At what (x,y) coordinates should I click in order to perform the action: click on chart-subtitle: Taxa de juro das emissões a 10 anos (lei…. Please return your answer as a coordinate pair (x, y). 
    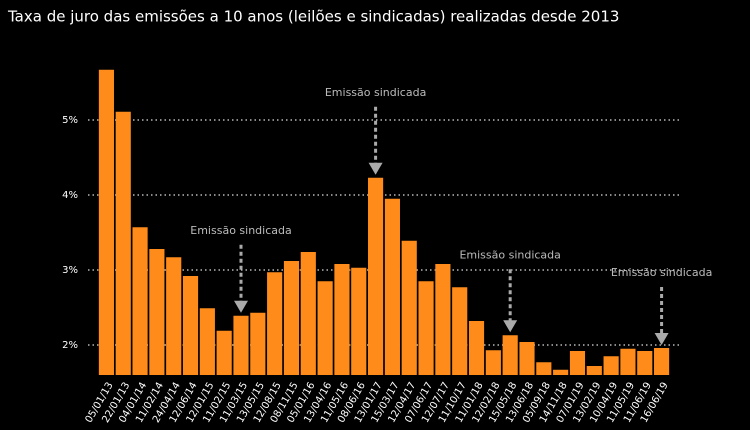
    Looking at the image, I should click on (313, 17).